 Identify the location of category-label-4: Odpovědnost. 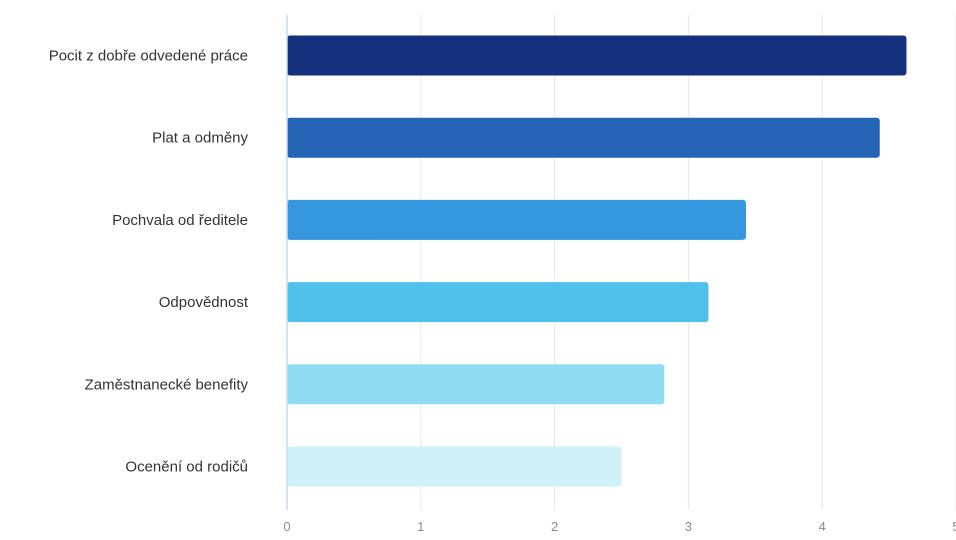
(204, 302).